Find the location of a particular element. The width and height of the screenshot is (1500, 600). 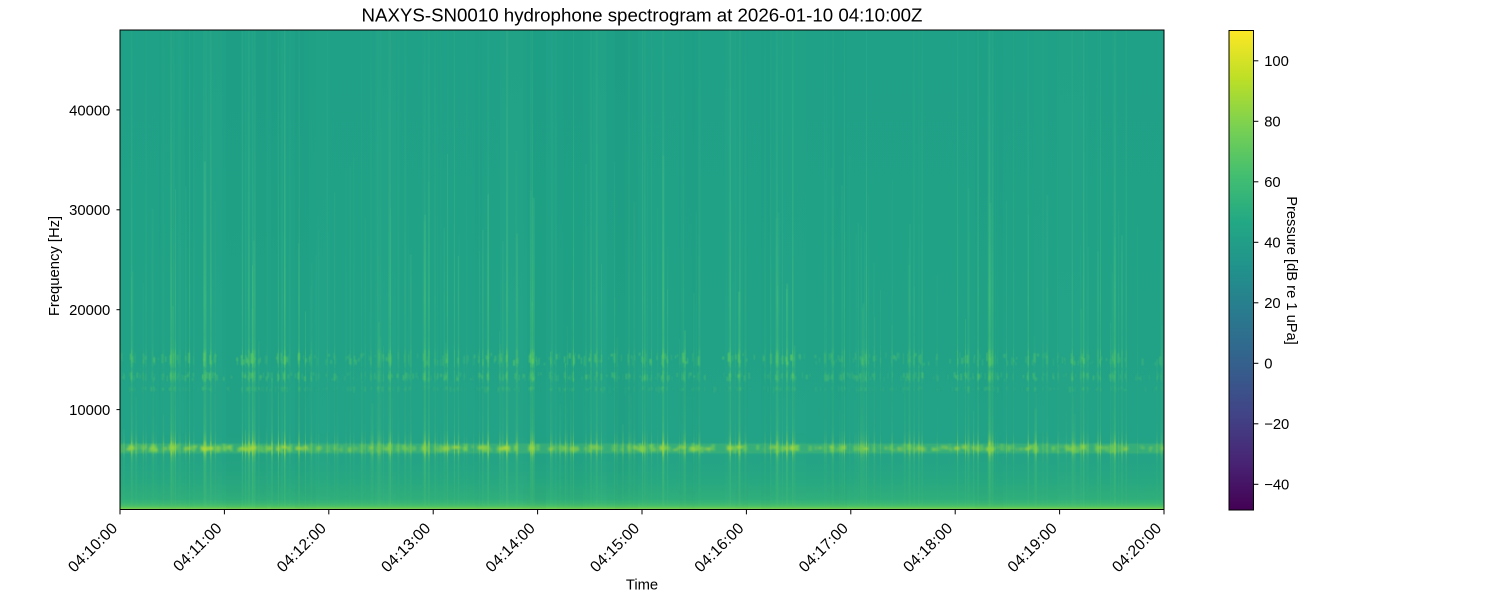

svg-text: 20 is located at coordinates (1272, 304).